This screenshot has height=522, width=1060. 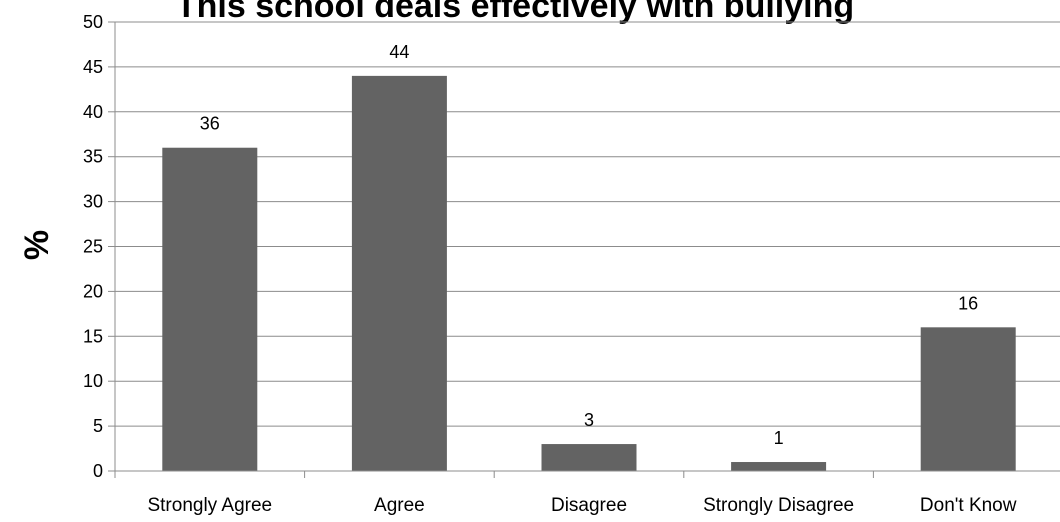 I want to click on data-label: 16, so click(x=968, y=303).